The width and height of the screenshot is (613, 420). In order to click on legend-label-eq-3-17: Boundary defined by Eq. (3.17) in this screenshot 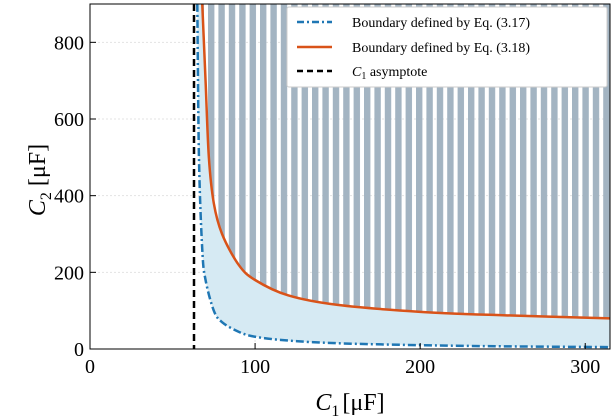, I will do `click(441, 23)`.